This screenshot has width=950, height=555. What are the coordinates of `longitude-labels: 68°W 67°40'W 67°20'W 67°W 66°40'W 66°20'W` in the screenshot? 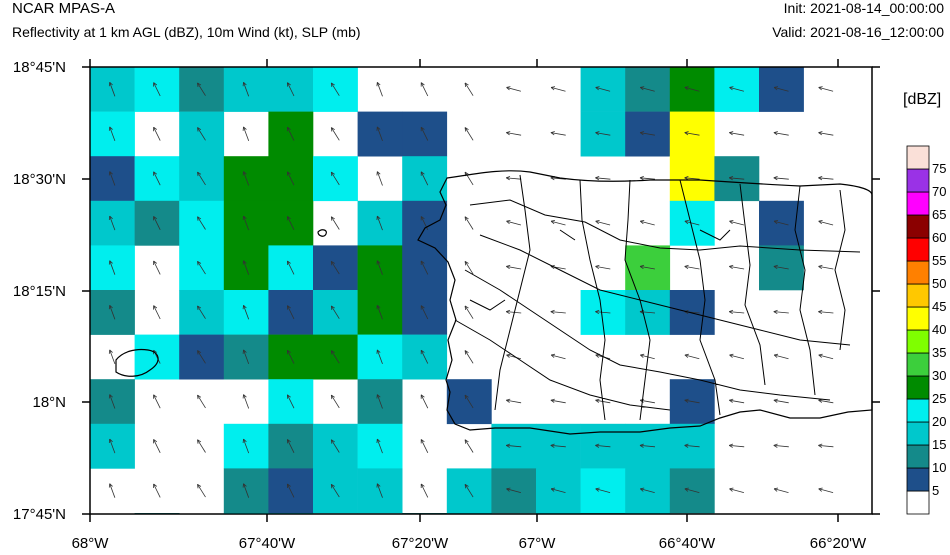 It's located at (469, 543).